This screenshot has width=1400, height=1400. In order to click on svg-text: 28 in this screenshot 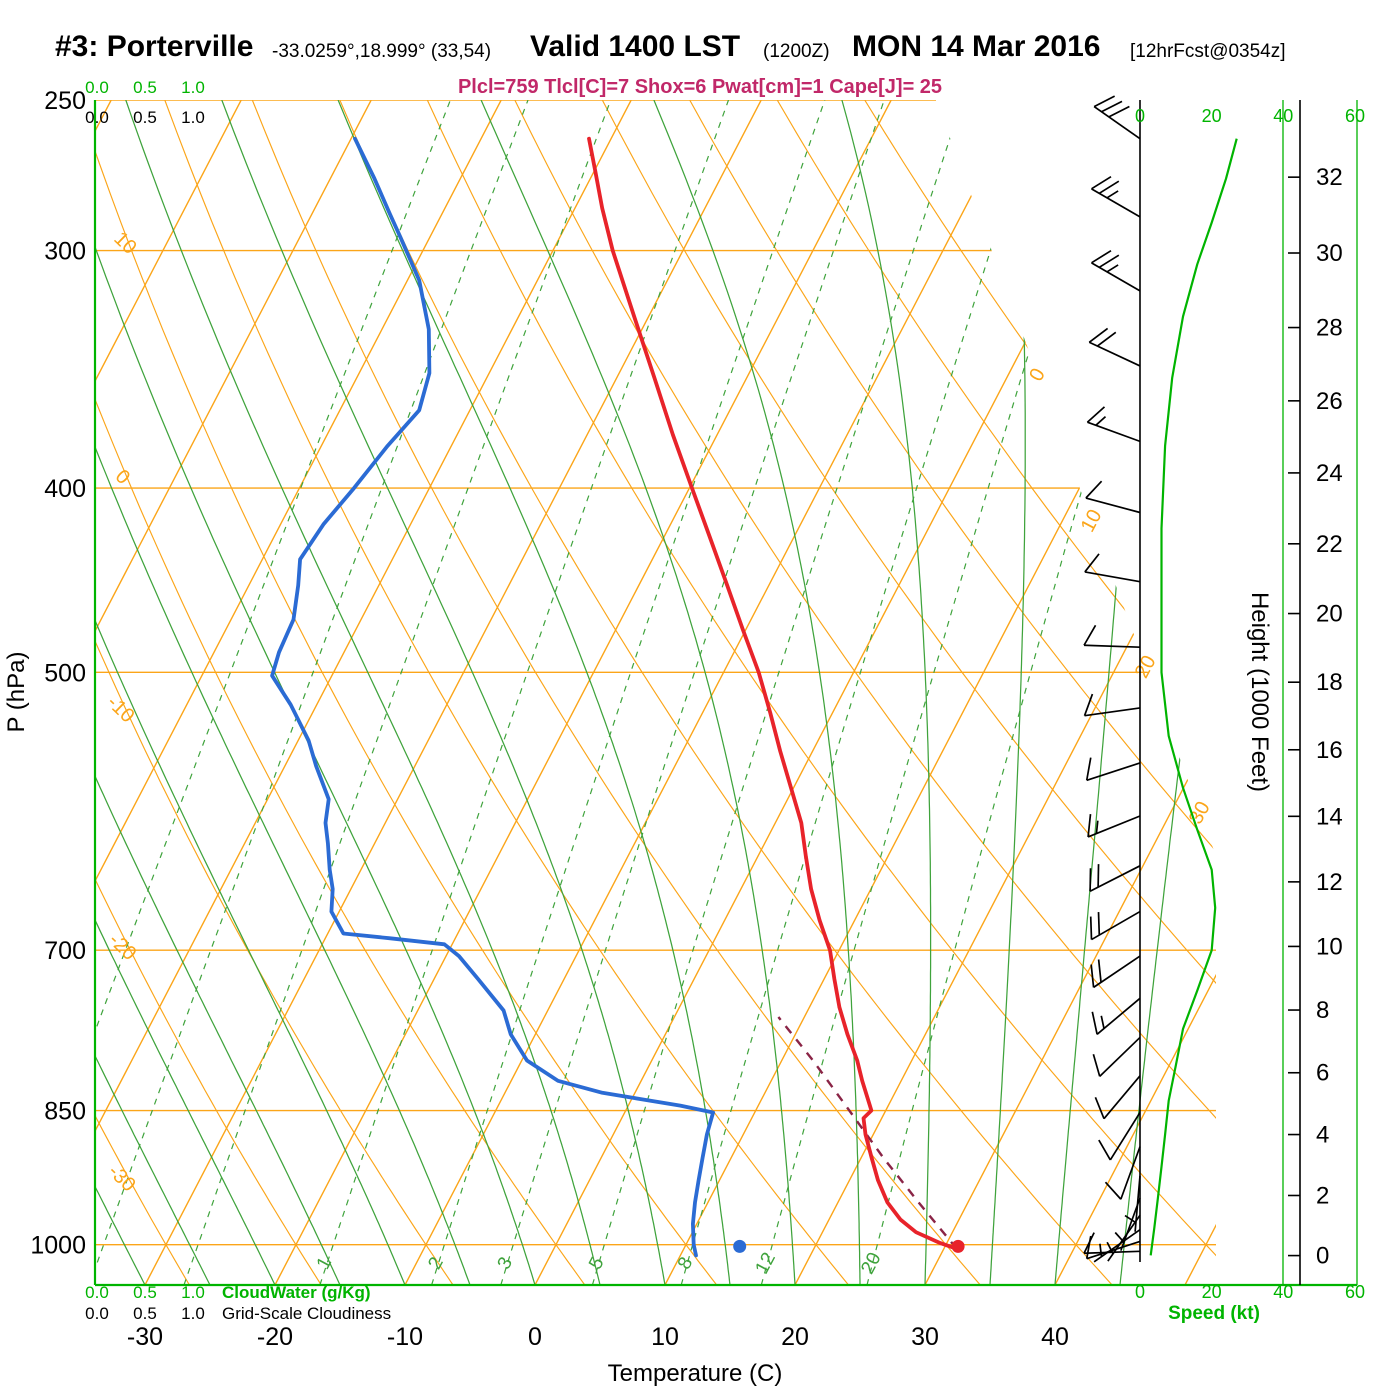, I will do `click(1329, 328)`.